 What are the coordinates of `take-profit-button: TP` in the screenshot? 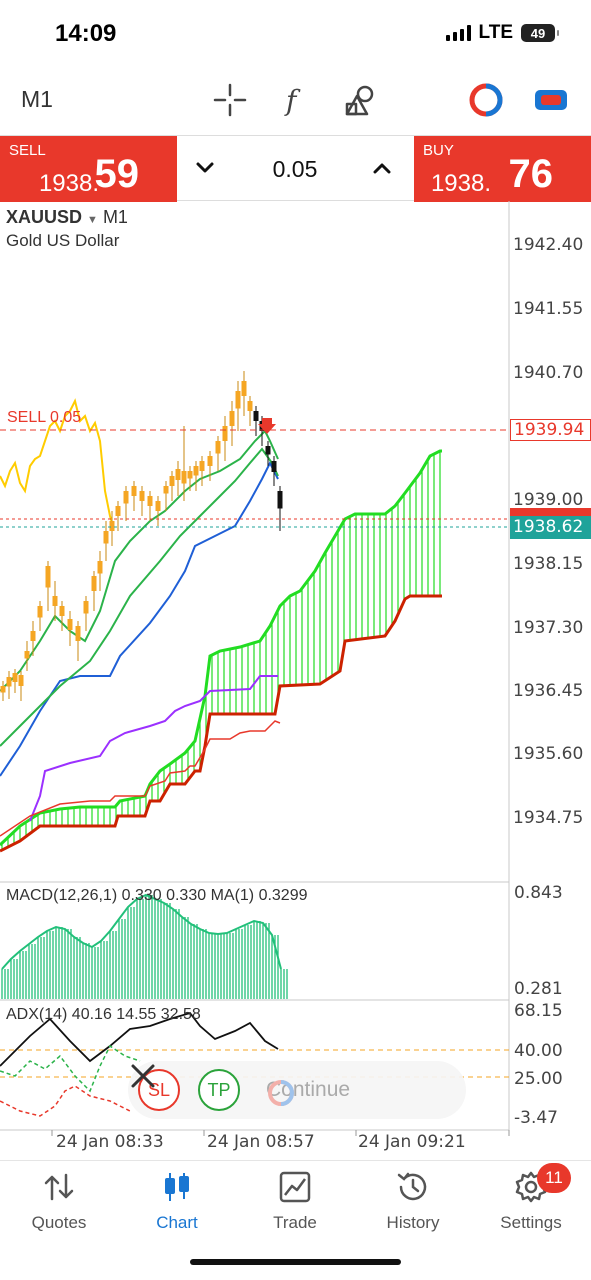 It's located at (219, 1090).